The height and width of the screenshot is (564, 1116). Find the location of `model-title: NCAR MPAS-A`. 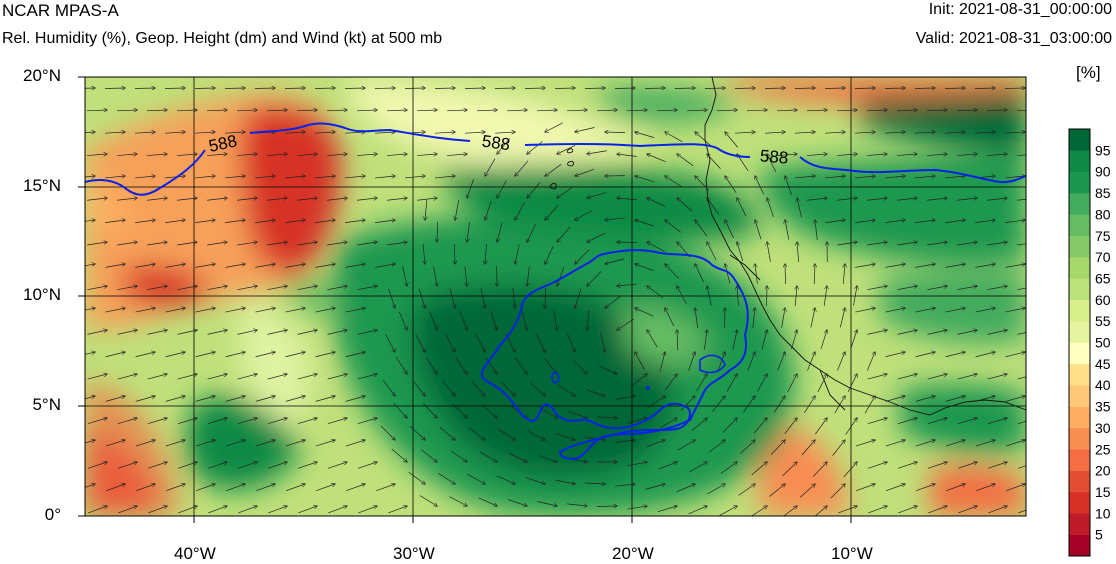

model-title: NCAR MPAS-A is located at coordinates (60, 11).